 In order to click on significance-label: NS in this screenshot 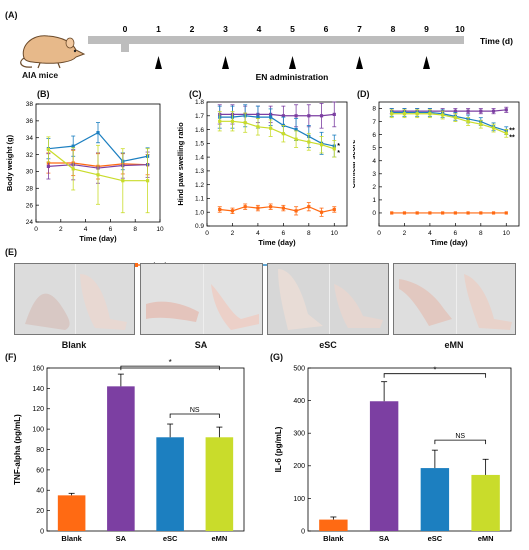, I will do `click(195, 410)`.